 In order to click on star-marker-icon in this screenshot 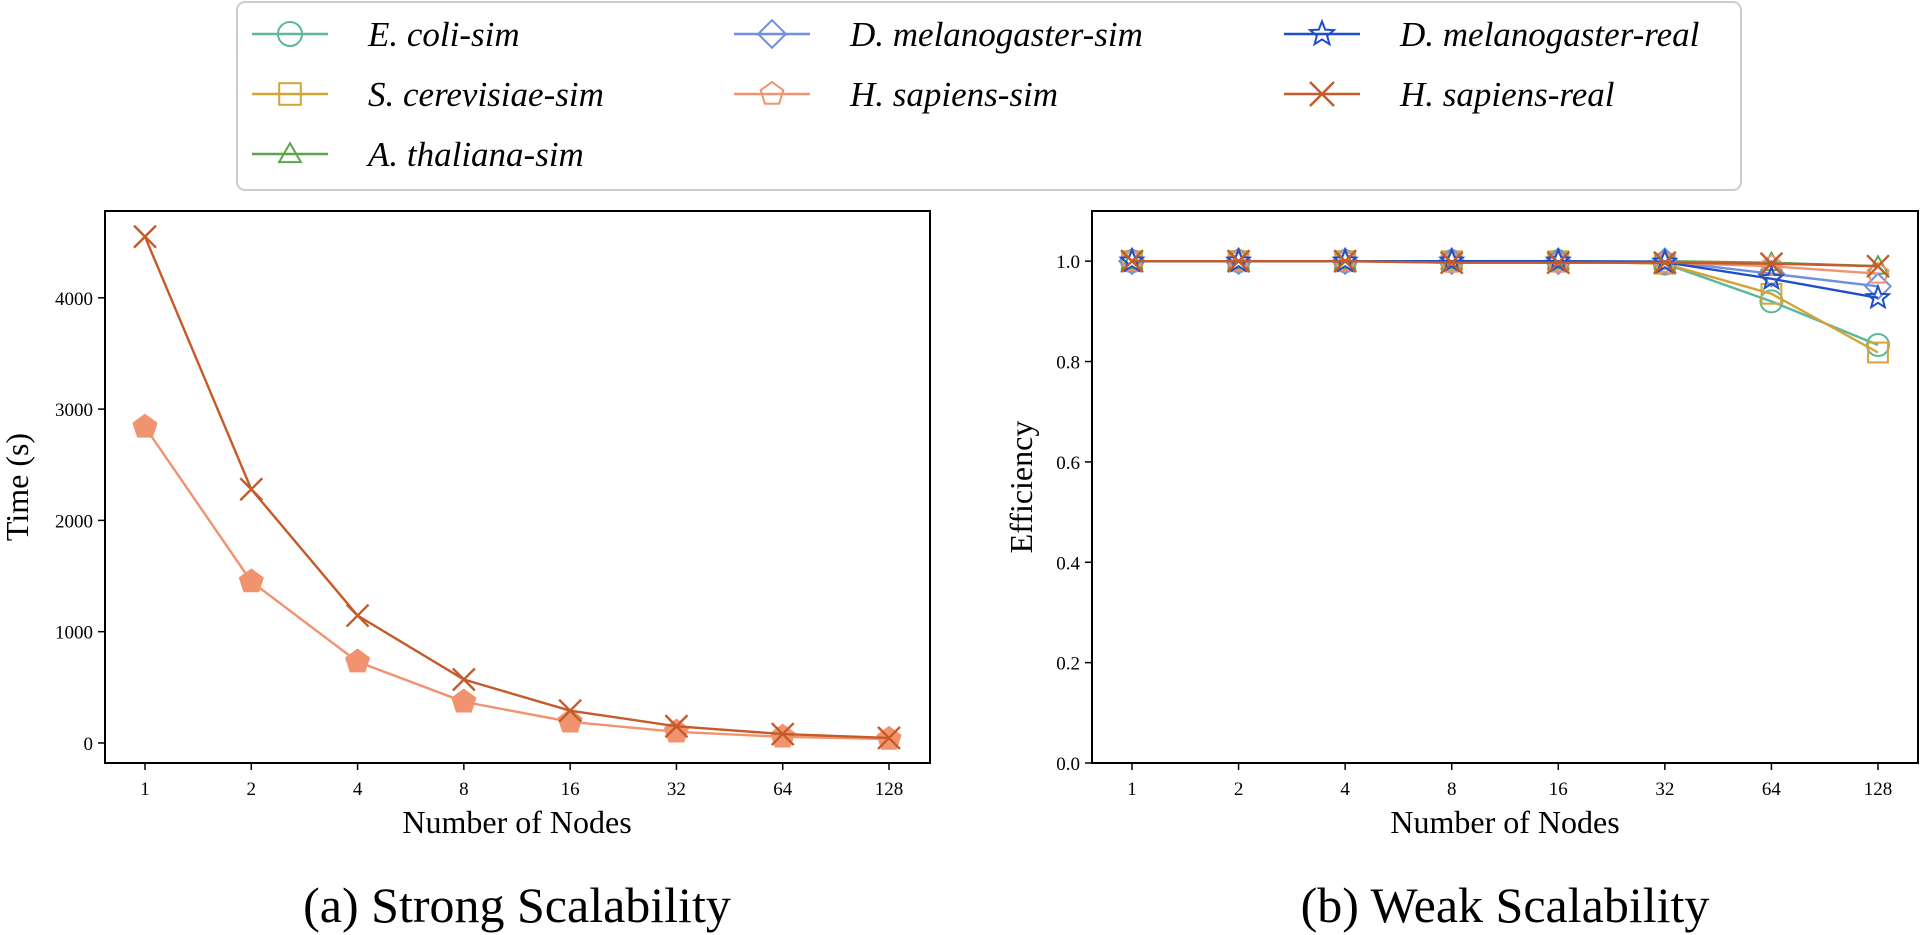, I will do `click(1322, 32)`.